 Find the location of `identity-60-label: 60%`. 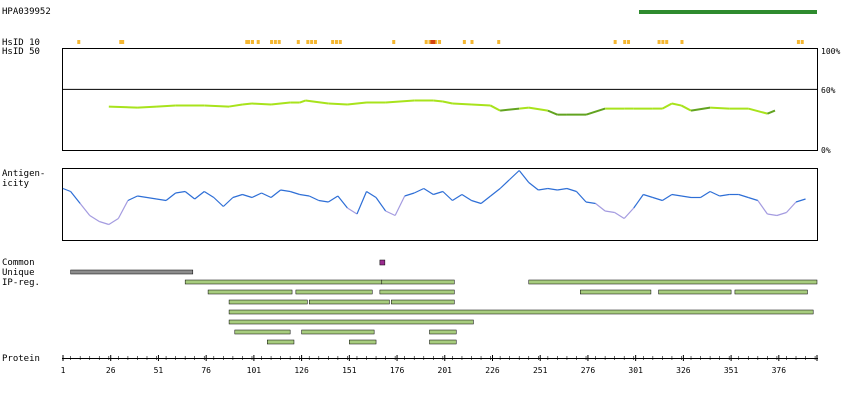

identity-60-label: 60% is located at coordinates (828, 90).